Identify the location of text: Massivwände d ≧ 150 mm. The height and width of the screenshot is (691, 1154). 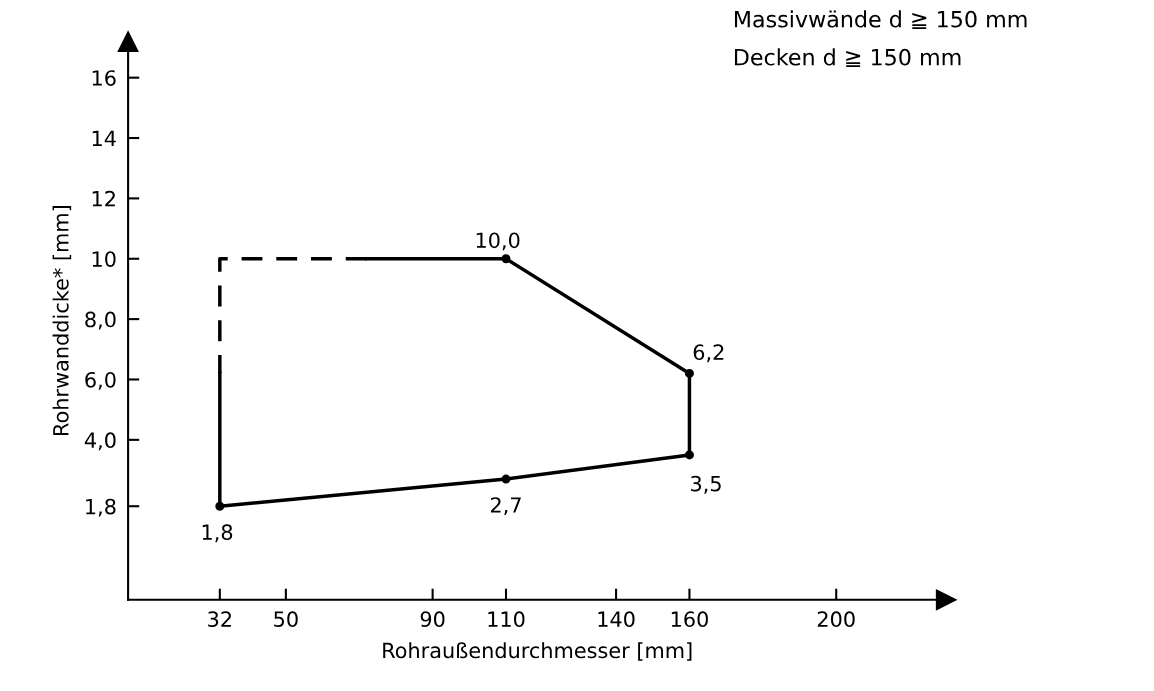
(880, 20).